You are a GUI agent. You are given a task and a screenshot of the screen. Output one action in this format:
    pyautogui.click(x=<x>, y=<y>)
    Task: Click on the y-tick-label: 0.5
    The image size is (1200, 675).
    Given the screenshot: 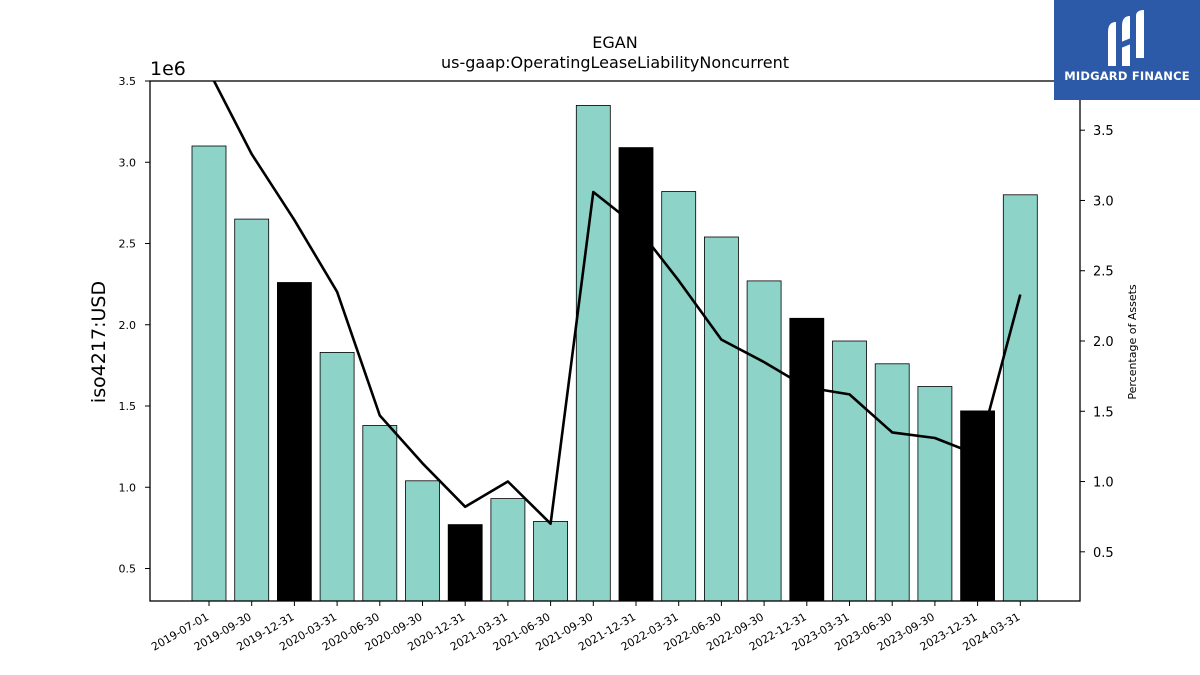 What is the action you would take?
    pyautogui.click(x=128, y=569)
    